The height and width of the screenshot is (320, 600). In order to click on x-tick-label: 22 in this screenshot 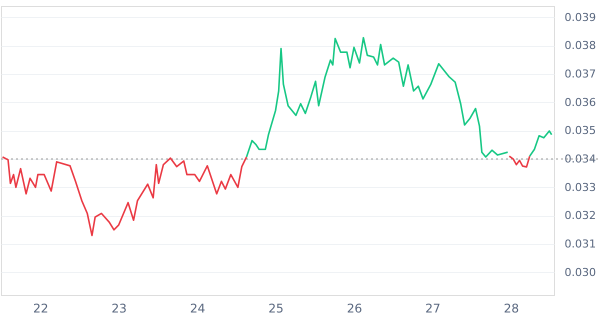, I will do `click(40, 309)`.